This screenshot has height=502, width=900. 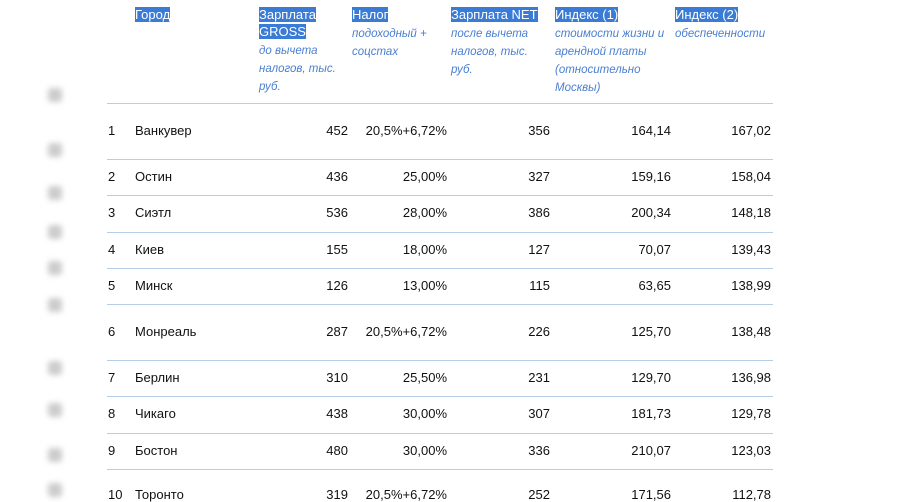 What do you see at coordinates (654, 249) in the screenshot?
I see `cell-index1: 70,07` at bounding box center [654, 249].